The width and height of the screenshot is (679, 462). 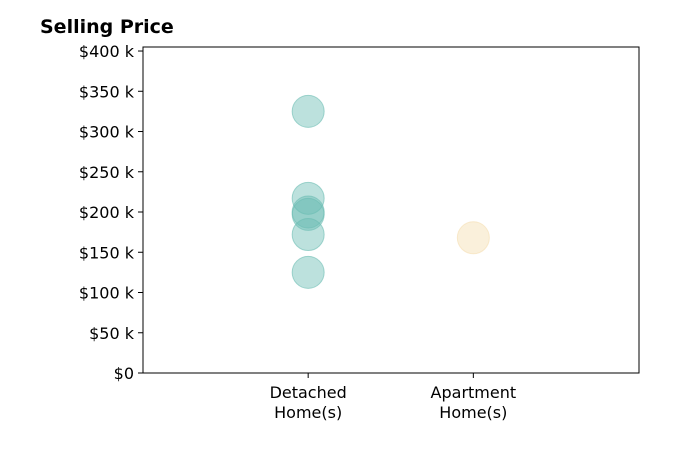 I want to click on x-tick-label: Detached Home(s), so click(x=308, y=402).